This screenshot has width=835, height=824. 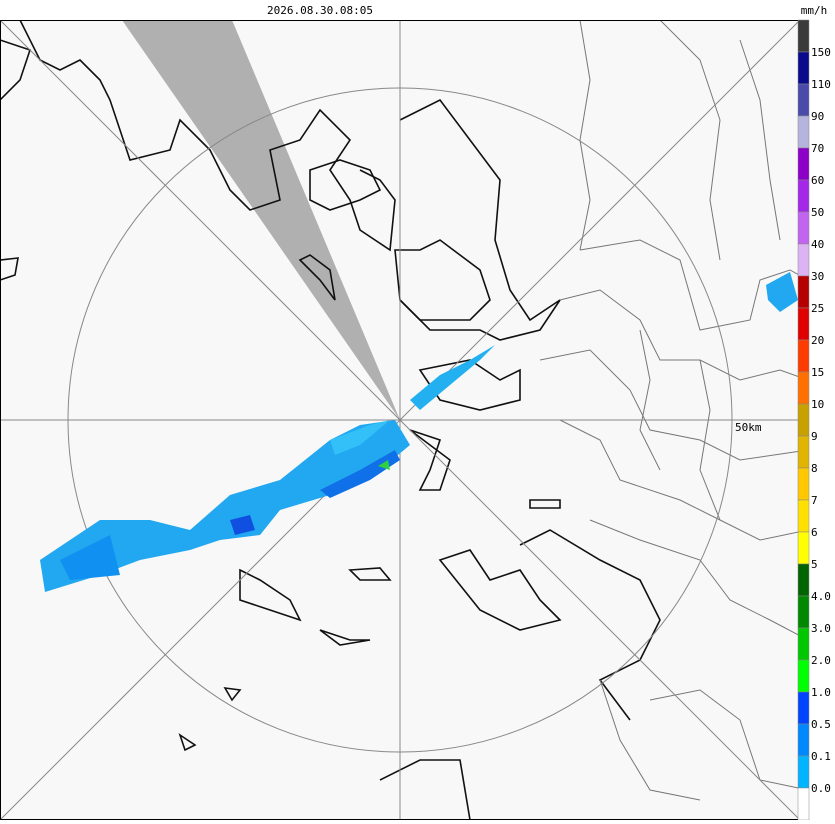 I want to click on legend-label: 150, so click(x=821, y=52).